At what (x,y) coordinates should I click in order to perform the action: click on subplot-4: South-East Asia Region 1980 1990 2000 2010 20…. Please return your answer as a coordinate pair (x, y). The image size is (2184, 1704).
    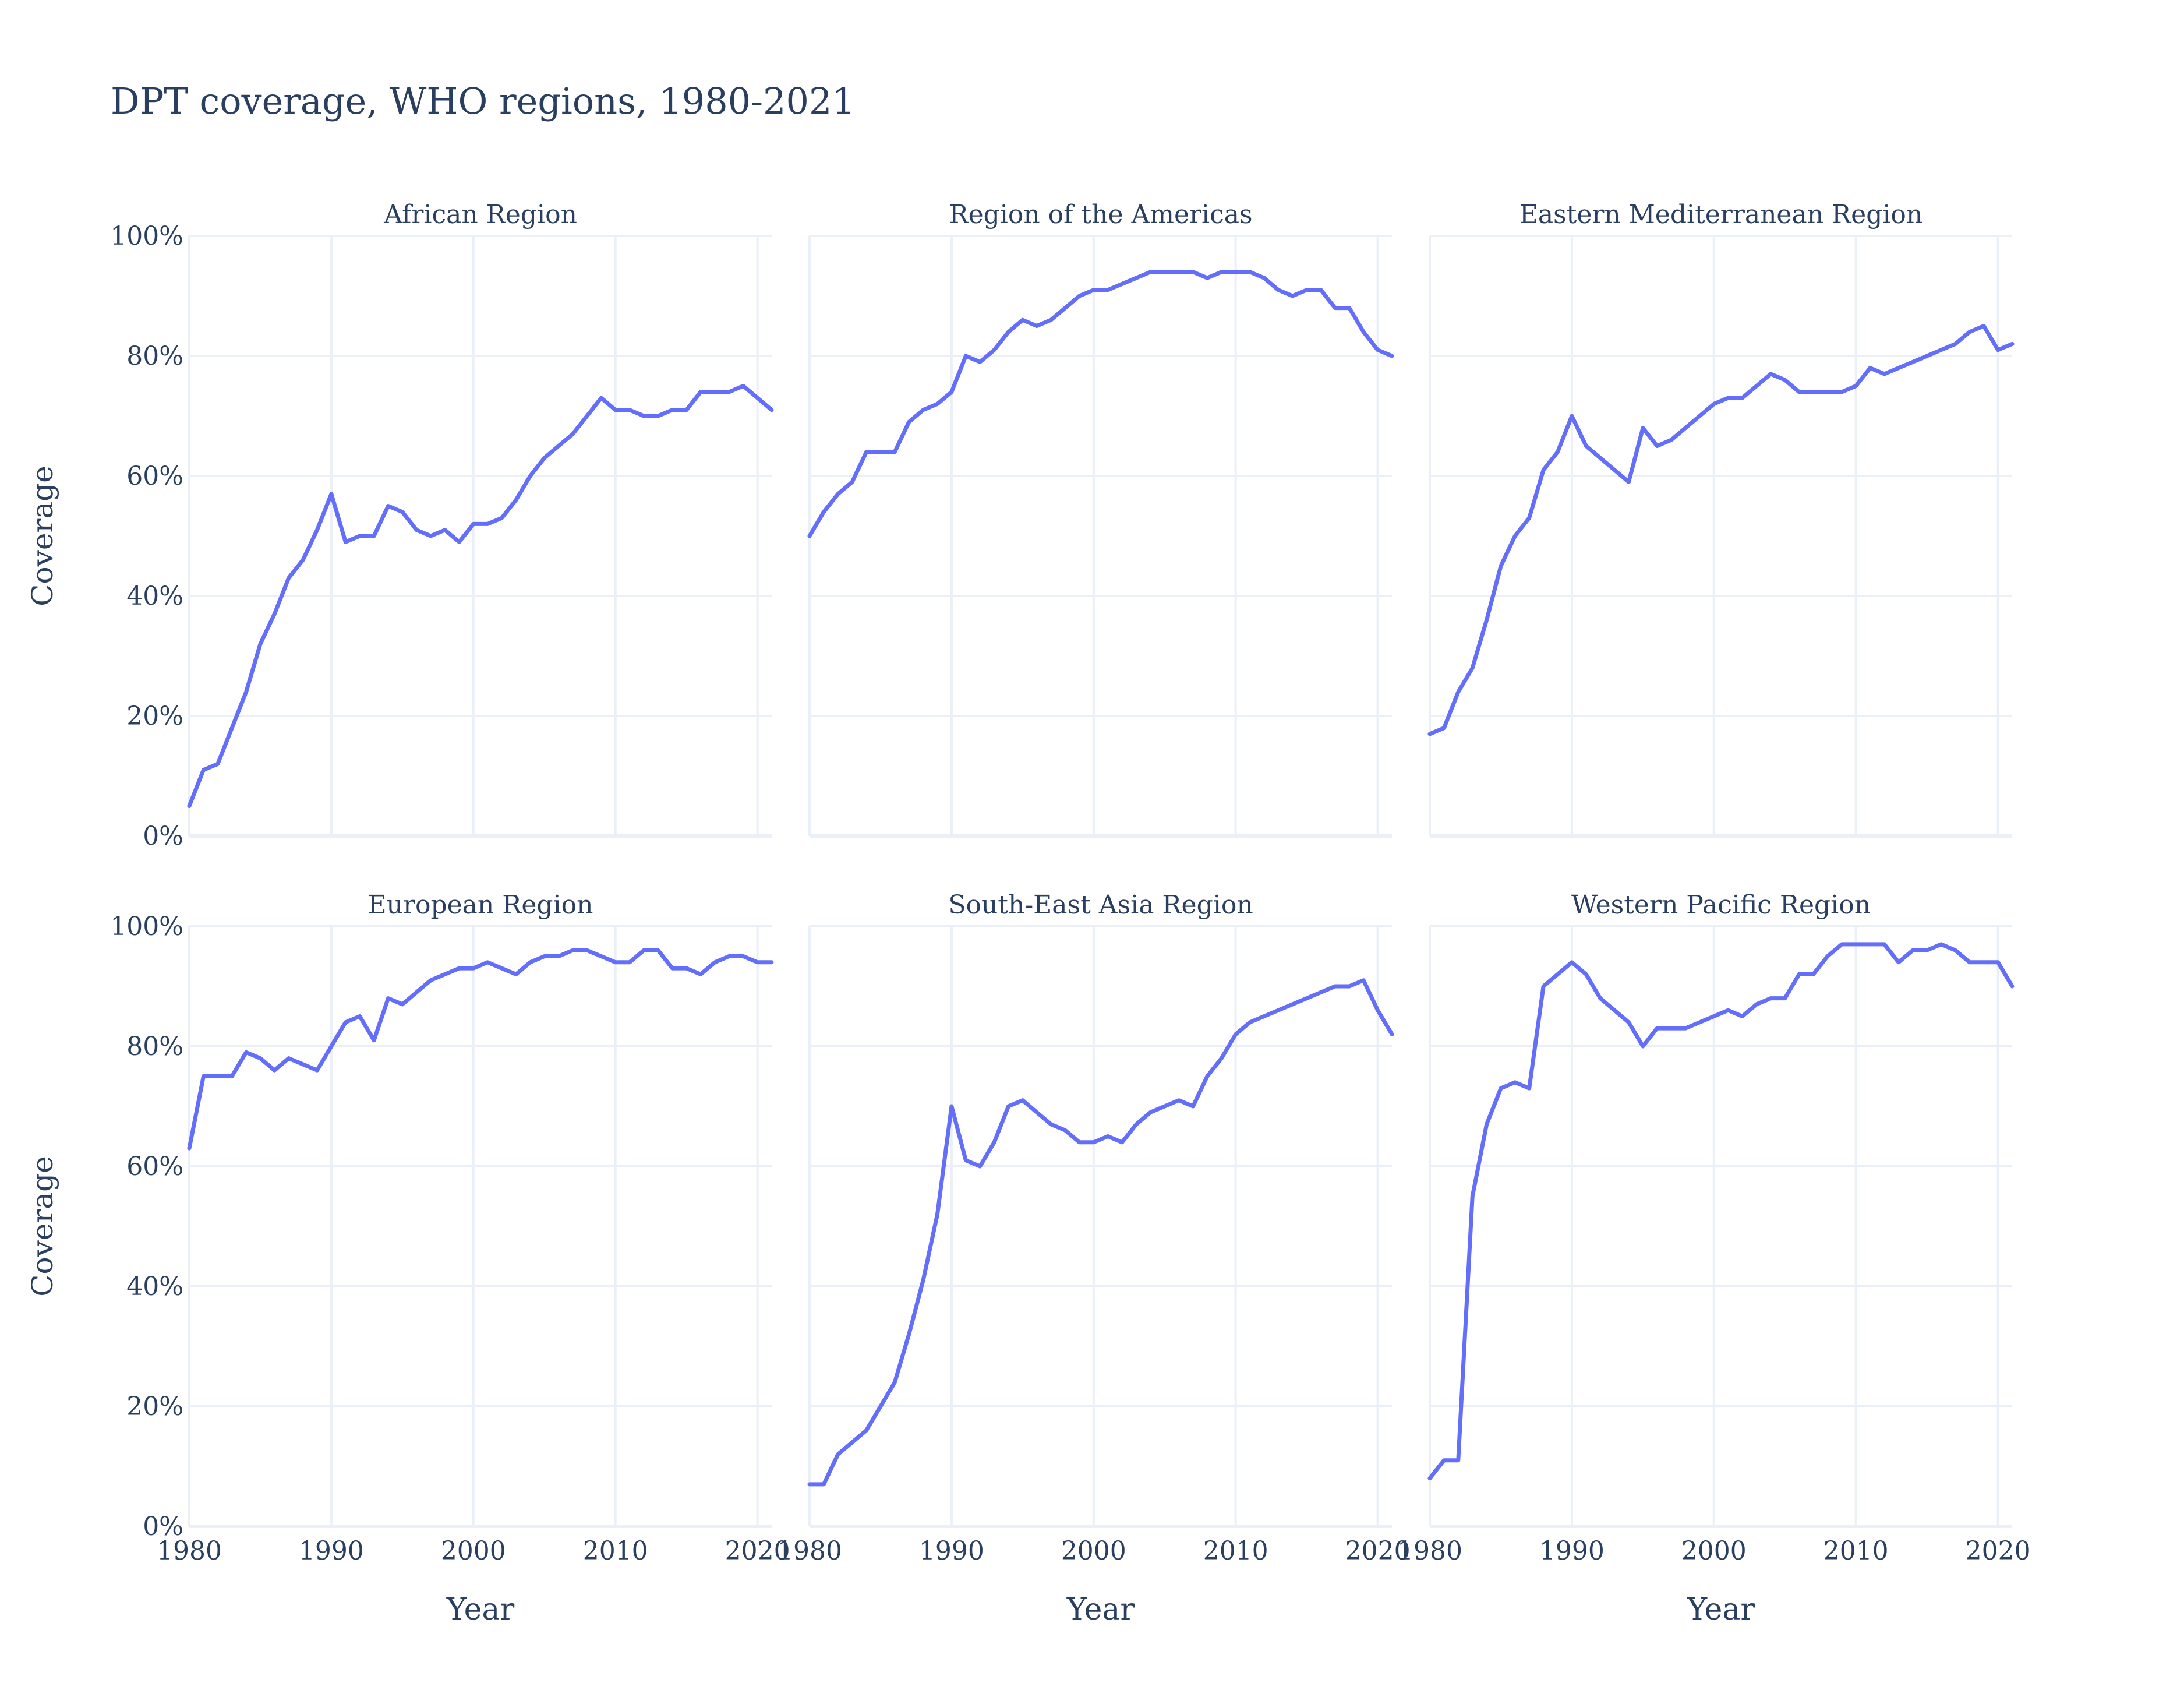
    Looking at the image, I should click on (1094, 1258).